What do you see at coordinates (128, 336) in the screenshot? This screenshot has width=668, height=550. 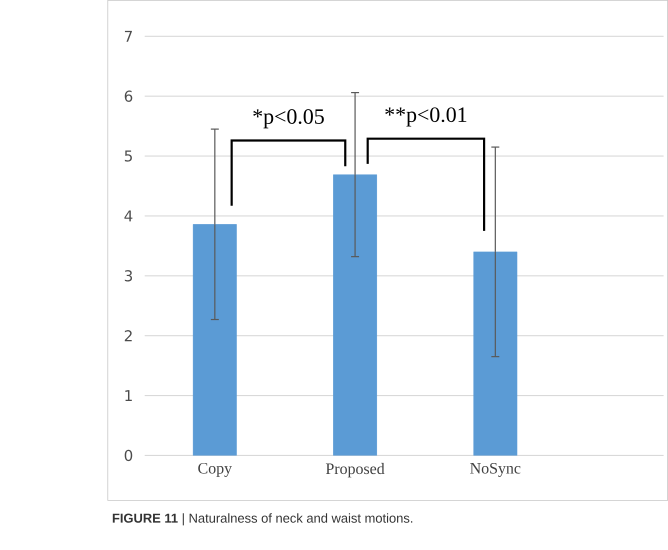 I see `y-tick-label: 2` at bounding box center [128, 336].